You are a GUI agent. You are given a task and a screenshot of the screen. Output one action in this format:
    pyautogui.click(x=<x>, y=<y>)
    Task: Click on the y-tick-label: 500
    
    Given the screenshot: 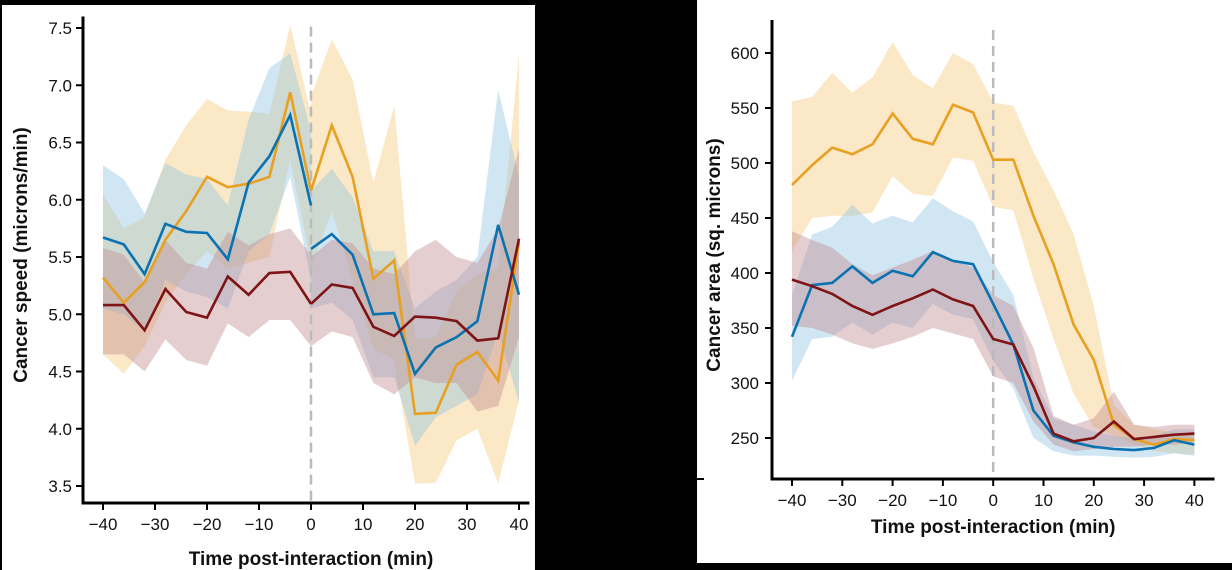 What is the action you would take?
    pyautogui.click(x=745, y=163)
    